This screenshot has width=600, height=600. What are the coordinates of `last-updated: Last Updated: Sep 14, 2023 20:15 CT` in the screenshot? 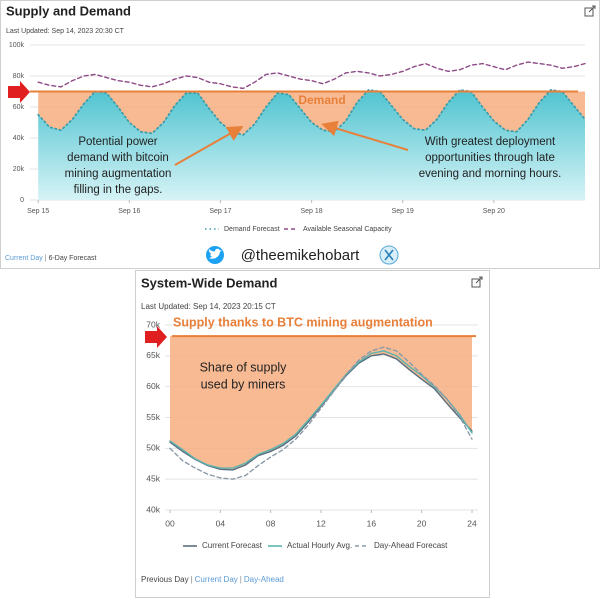 It's located at (208, 306).